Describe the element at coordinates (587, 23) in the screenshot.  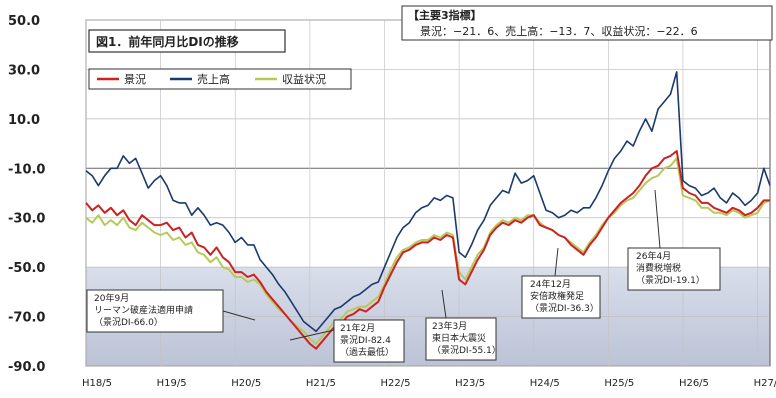
I see `summary-box: 【主要3指標】 景況：−21．6、売上高：−13．7、収益状況：−22．6` at that location.